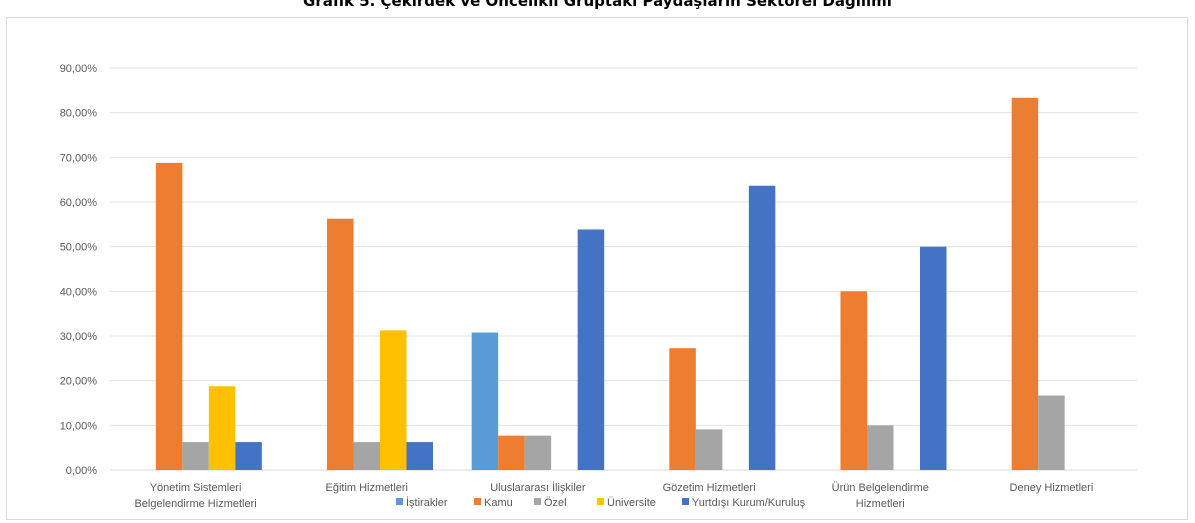  What do you see at coordinates (79, 337) in the screenshot?
I see `y-tick-label: 30,00%` at bounding box center [79, 337].